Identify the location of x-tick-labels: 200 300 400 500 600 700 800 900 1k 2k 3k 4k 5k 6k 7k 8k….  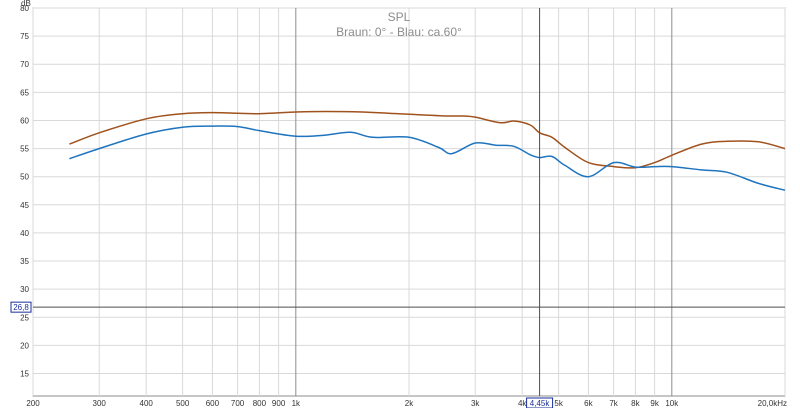
(406, 403).